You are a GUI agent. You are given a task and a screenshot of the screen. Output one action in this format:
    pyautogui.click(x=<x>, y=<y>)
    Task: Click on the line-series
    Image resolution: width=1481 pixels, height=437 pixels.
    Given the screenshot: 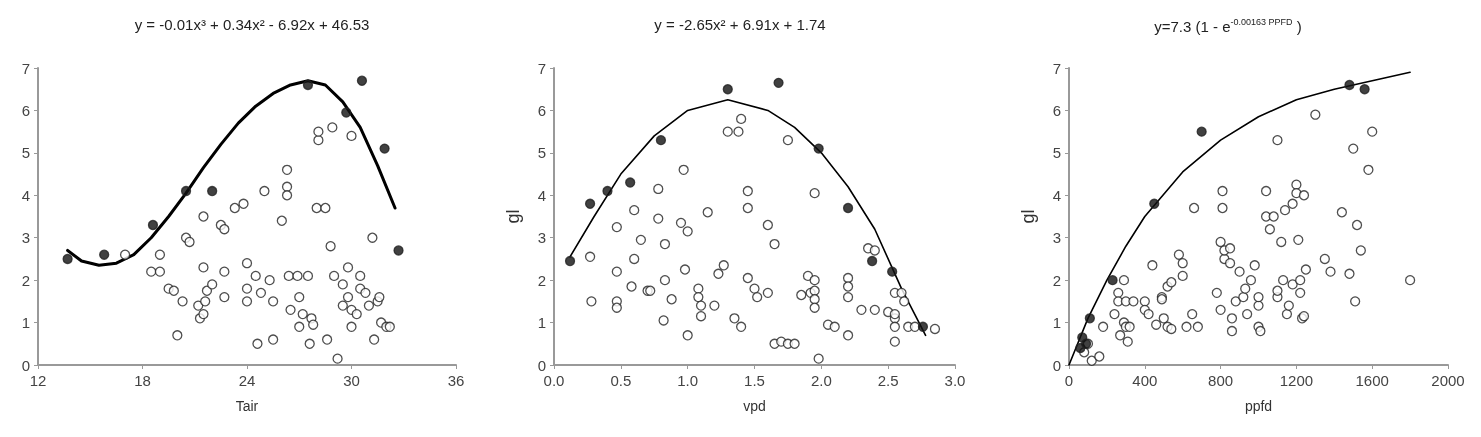 What is the action you would take?
    pyautogui.click(x=231, y=173)
    